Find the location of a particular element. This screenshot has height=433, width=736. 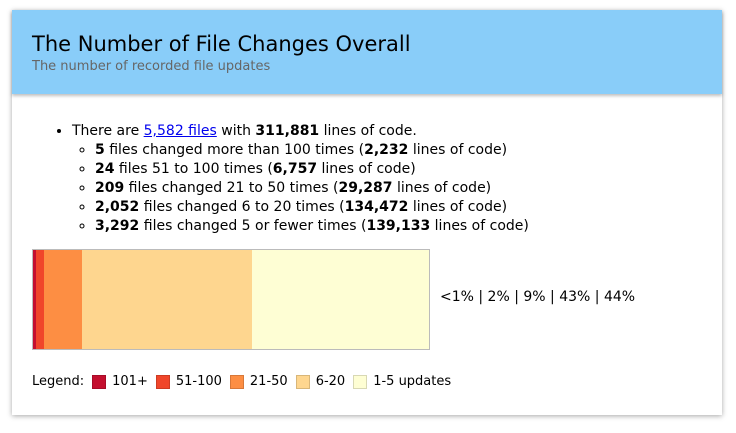

legend-label: 21-50 is located at coordinates (268, 381).